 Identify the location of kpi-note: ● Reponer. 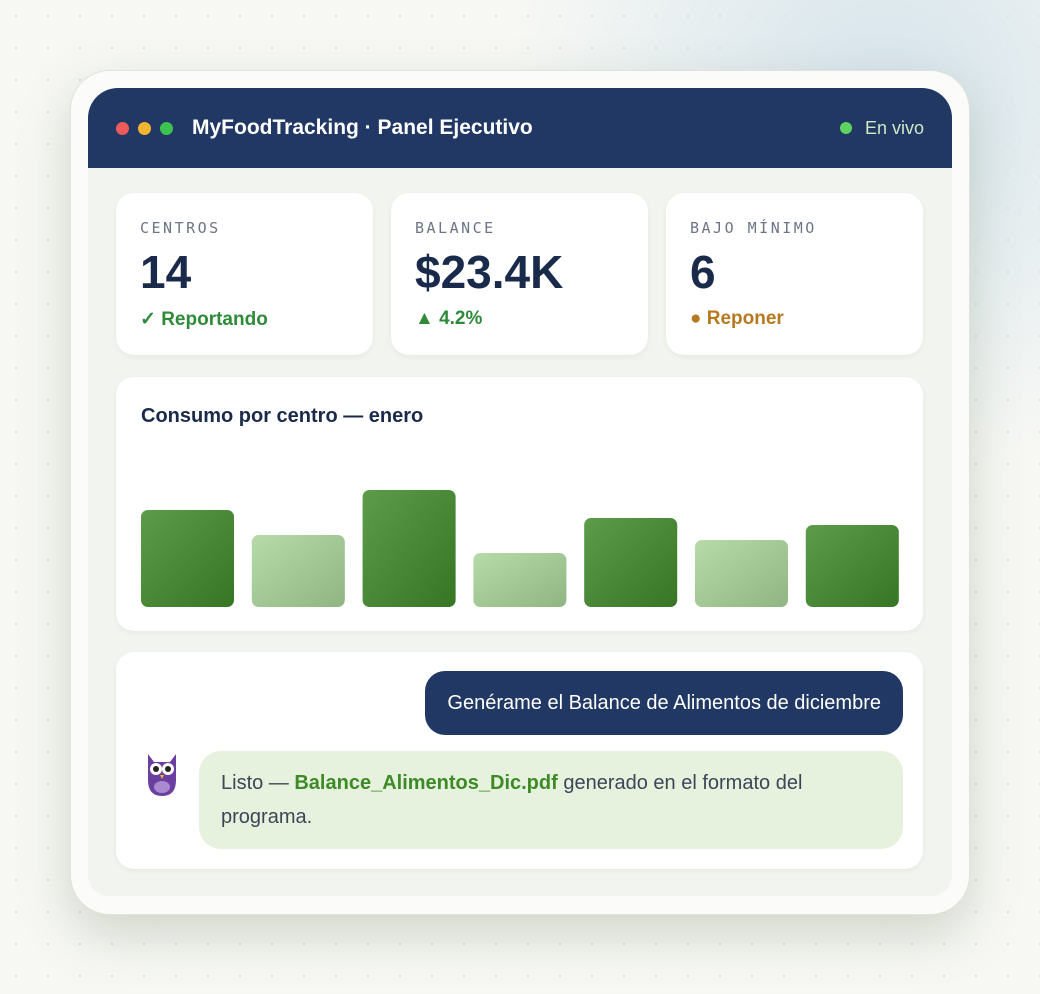
(737, 318).